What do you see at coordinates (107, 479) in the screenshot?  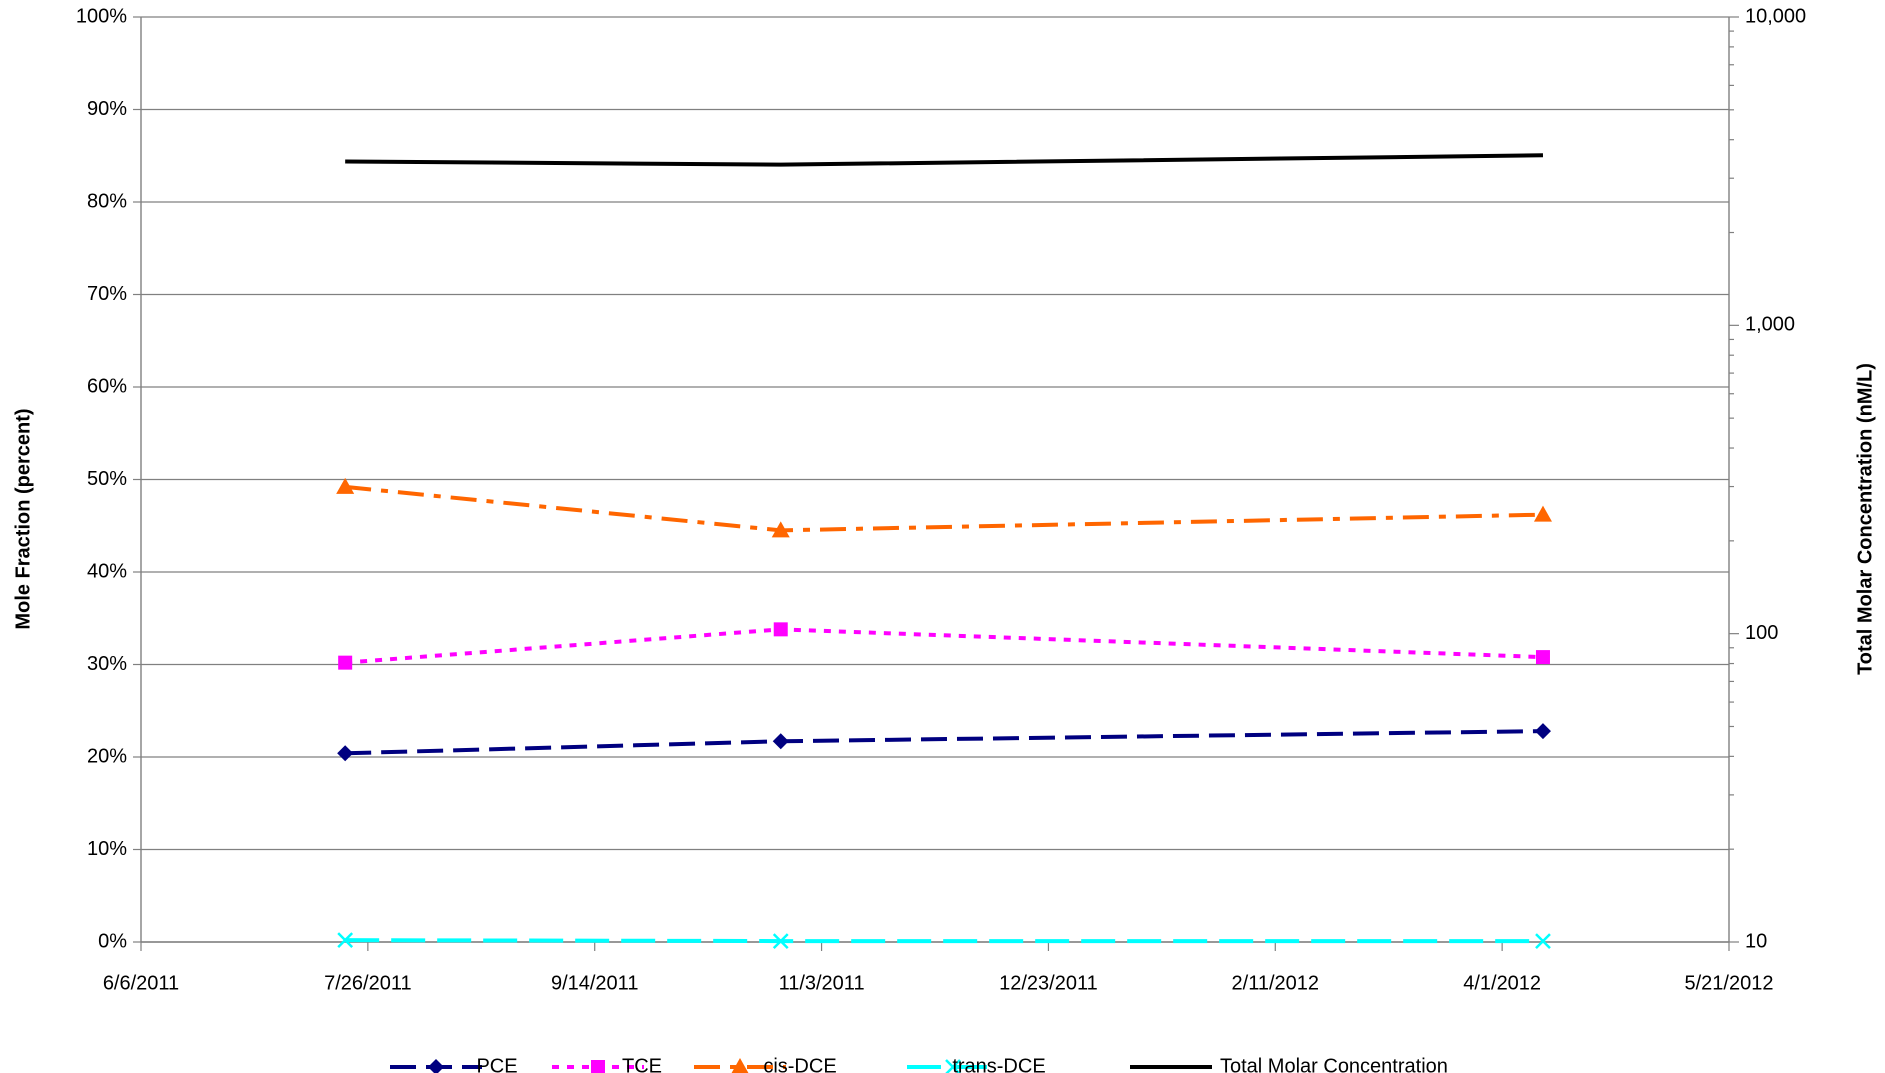 I see `y-tick-label: 50%` at bounding box center [107, 479].